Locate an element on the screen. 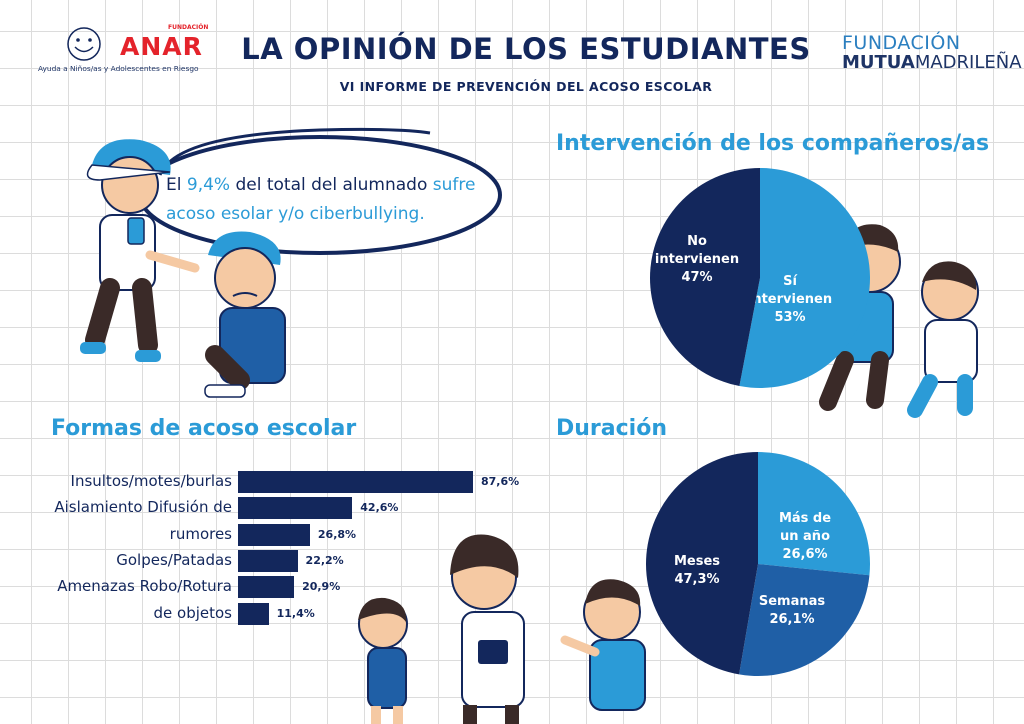  speech-bubble is located at coordinates (320, 191).